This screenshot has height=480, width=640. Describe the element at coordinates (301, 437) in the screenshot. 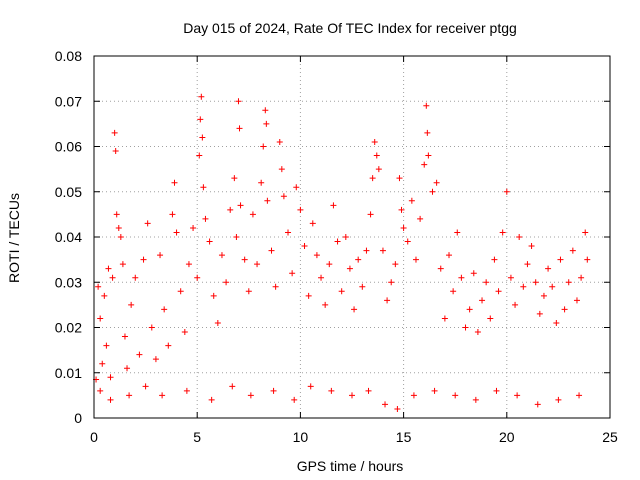

I see `x-tick-label: 10` at that location.